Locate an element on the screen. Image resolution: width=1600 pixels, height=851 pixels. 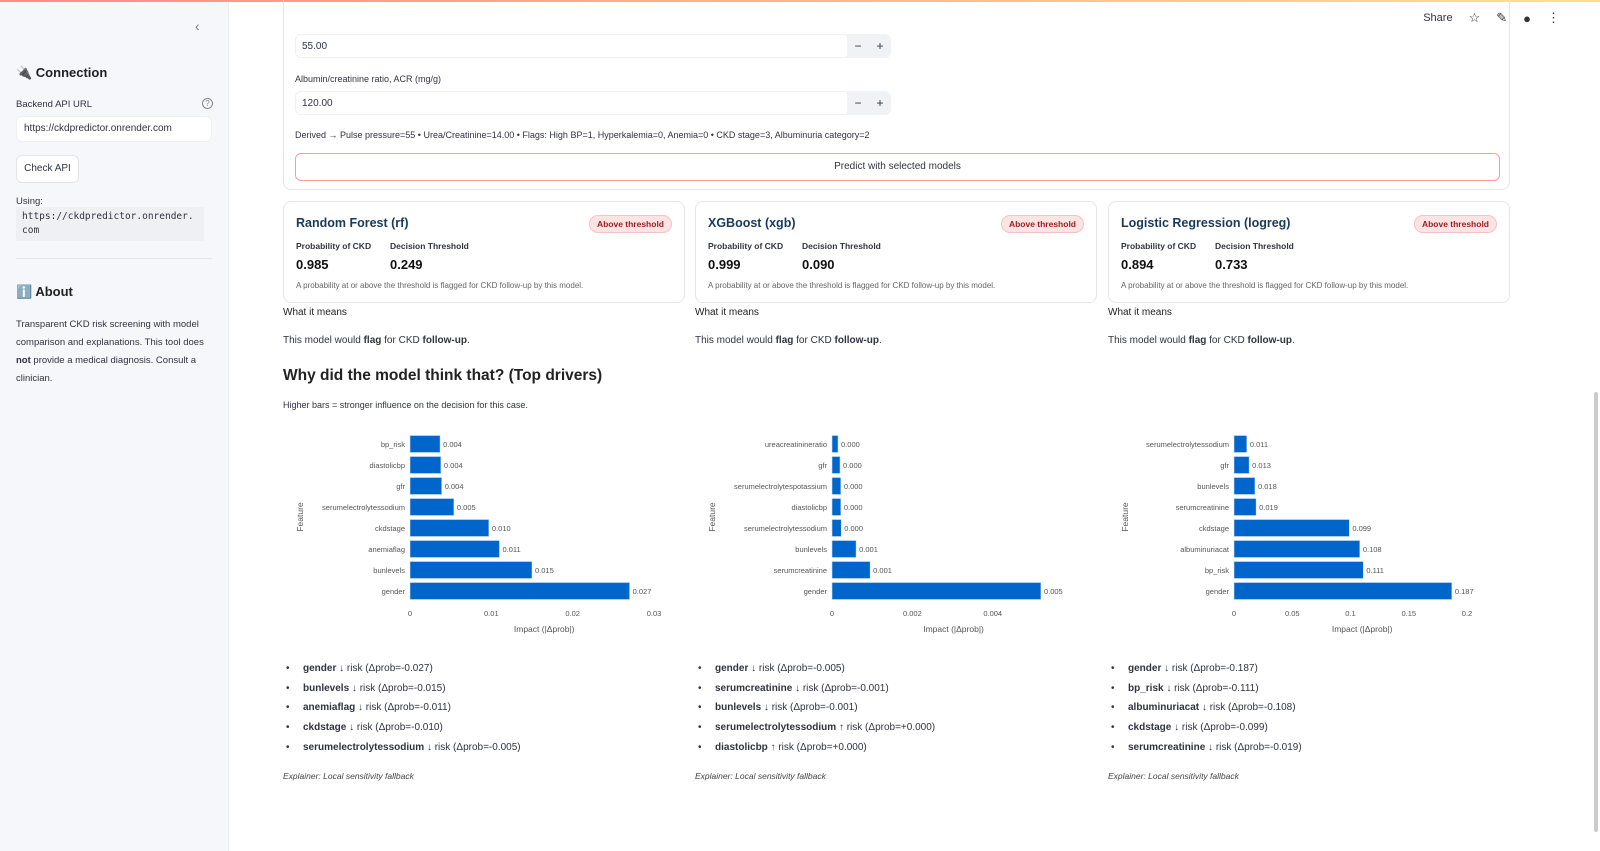
model-title: Logistic Regression (logreg) is located at coordinates (1206, 223).